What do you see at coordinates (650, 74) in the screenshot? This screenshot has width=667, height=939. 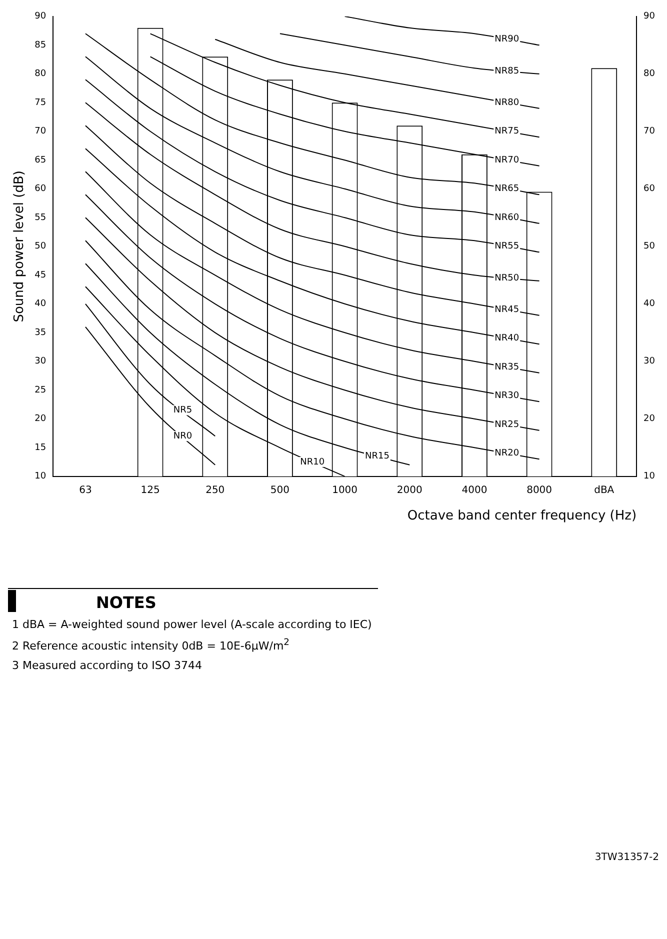 I see `y2-tick-label: 80` at bounding box center [650, 74].